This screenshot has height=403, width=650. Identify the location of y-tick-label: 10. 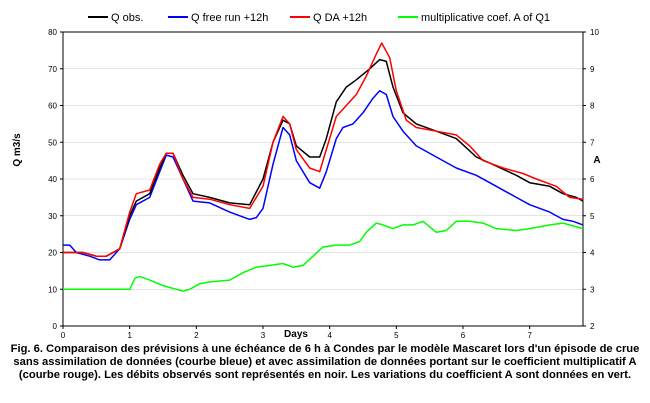
(52, 289).